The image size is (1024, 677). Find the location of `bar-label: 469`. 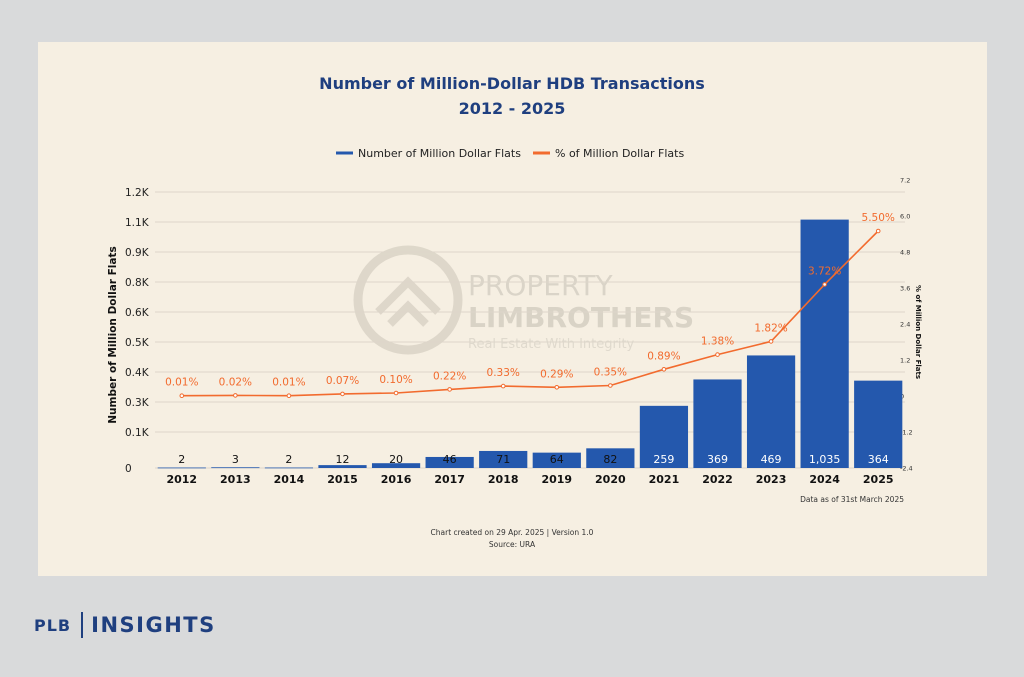

bar-label: 469 is located at coordinates (771, 459).